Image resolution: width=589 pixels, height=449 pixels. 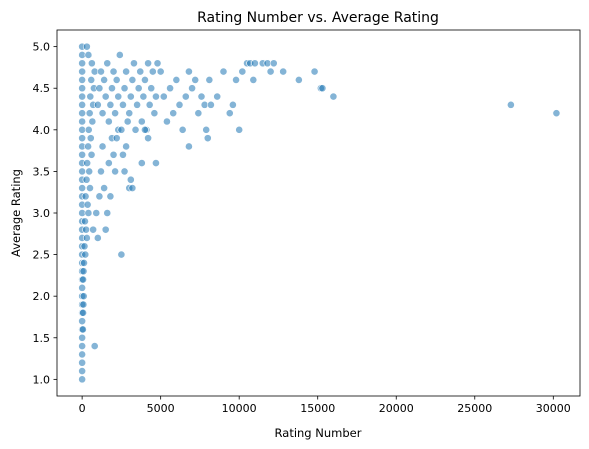 I want to click on y-tick-label: 4.0, so click(x=42, y=130).